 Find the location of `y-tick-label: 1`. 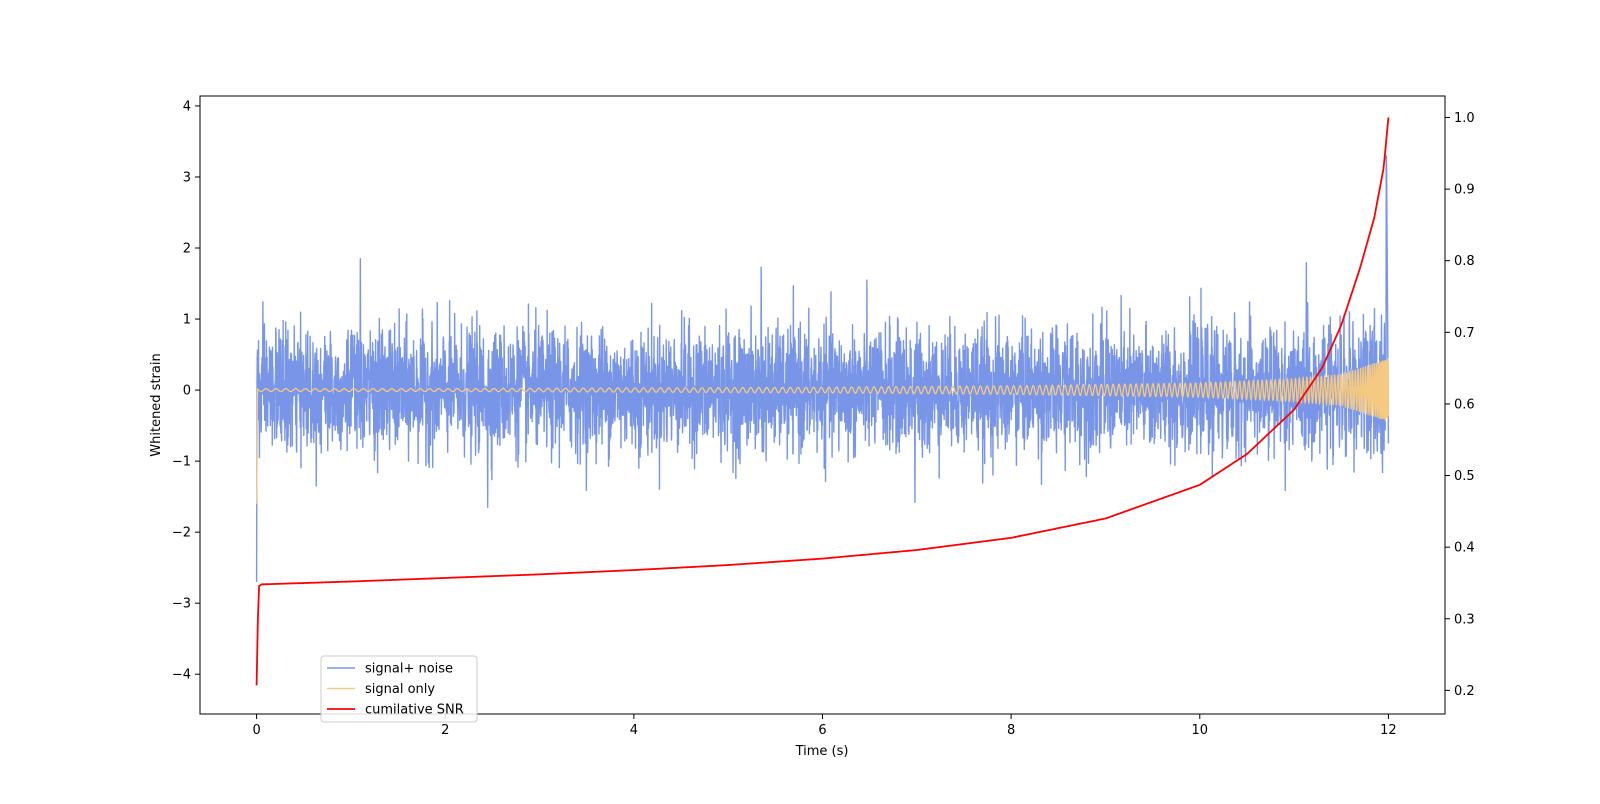

y-tick-label: 1 is located at coordinates (187, 320).